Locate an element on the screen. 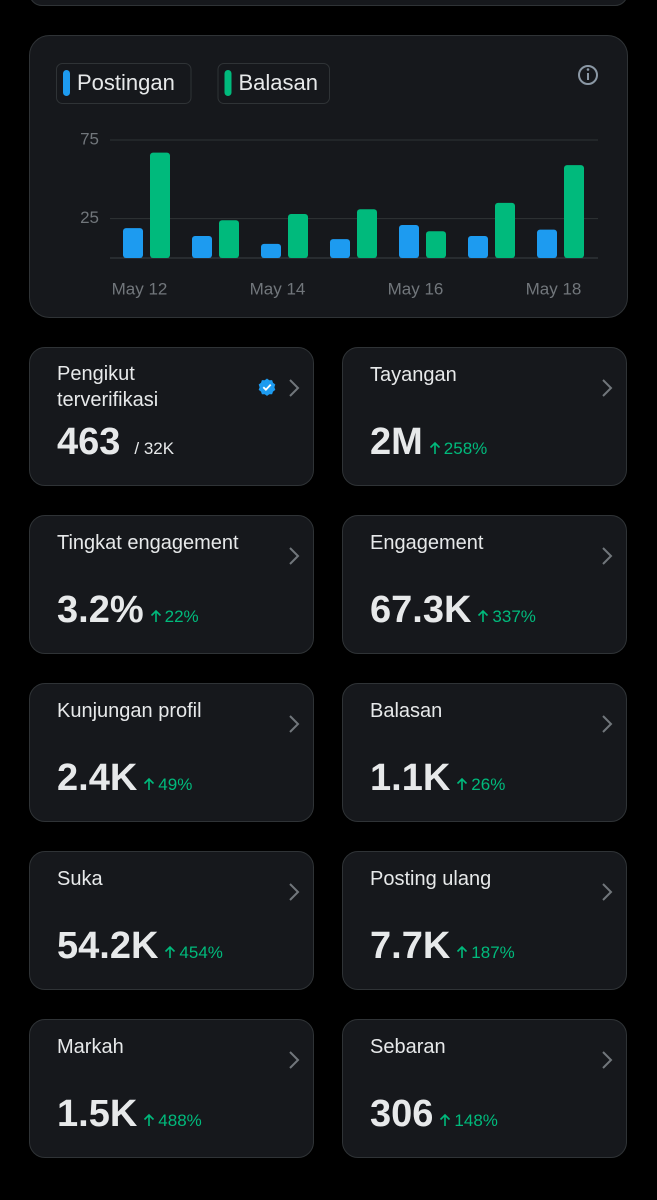  stat-value-row: 3.2% 22% is located at coordinates (128, 613).